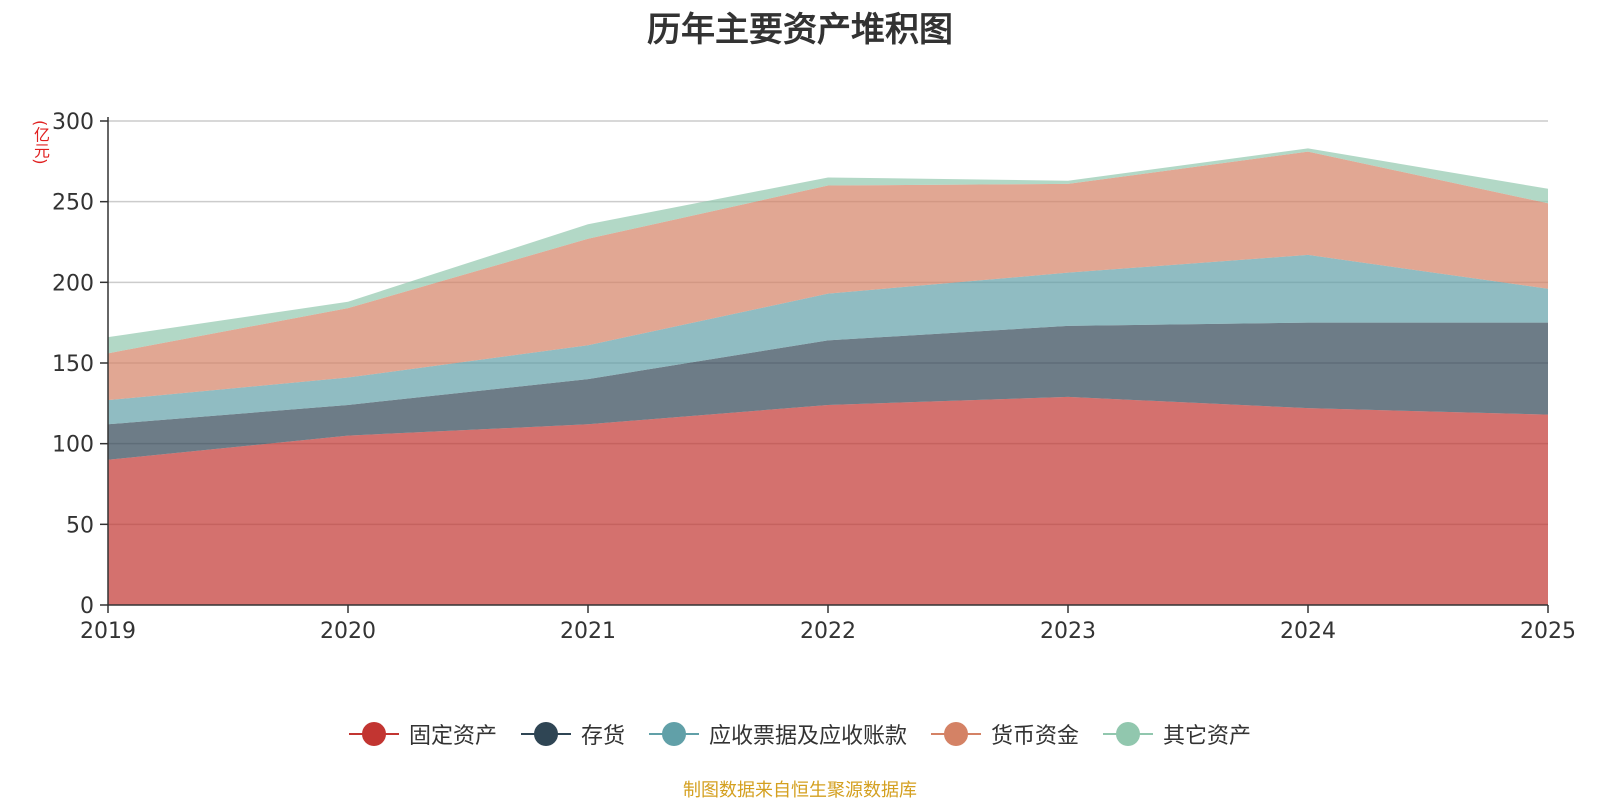  What do you see at coordinates (1035, 736) in the screenshot?
I see `legend-label: 货币资金` at bounding box center [1035, 736].